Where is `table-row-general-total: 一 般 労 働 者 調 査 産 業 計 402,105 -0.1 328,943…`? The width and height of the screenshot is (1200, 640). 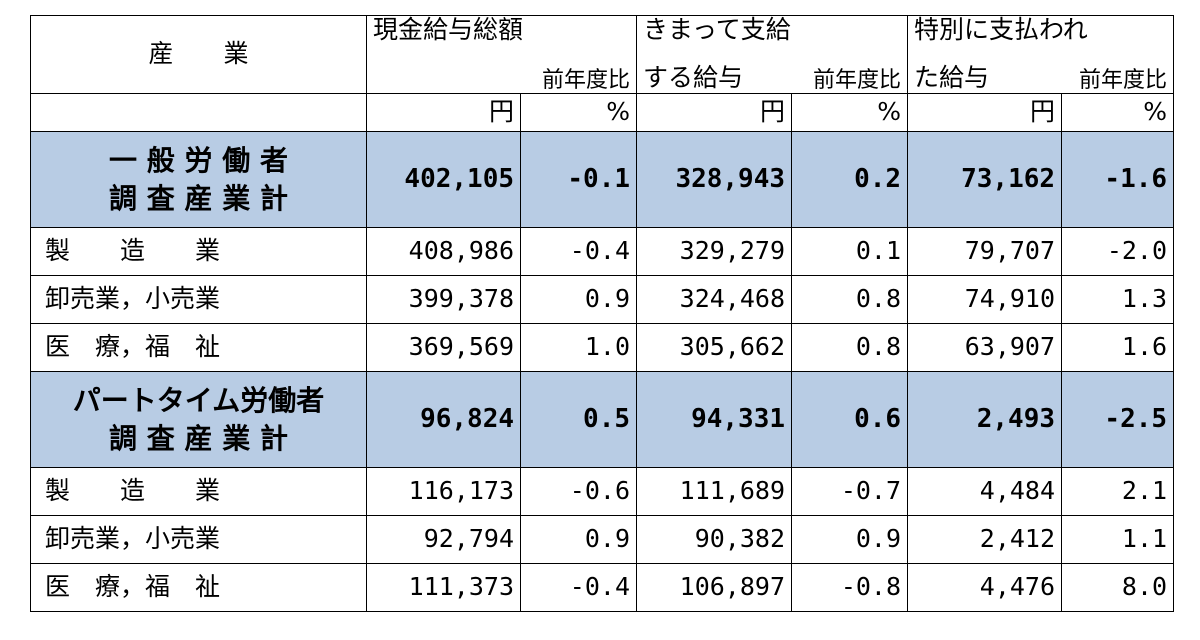 table-row-general-total: 一 般 労 働 者 調 査 産 業 計 402,105 -0.1 328,943… is located at coordinates (602, 179).